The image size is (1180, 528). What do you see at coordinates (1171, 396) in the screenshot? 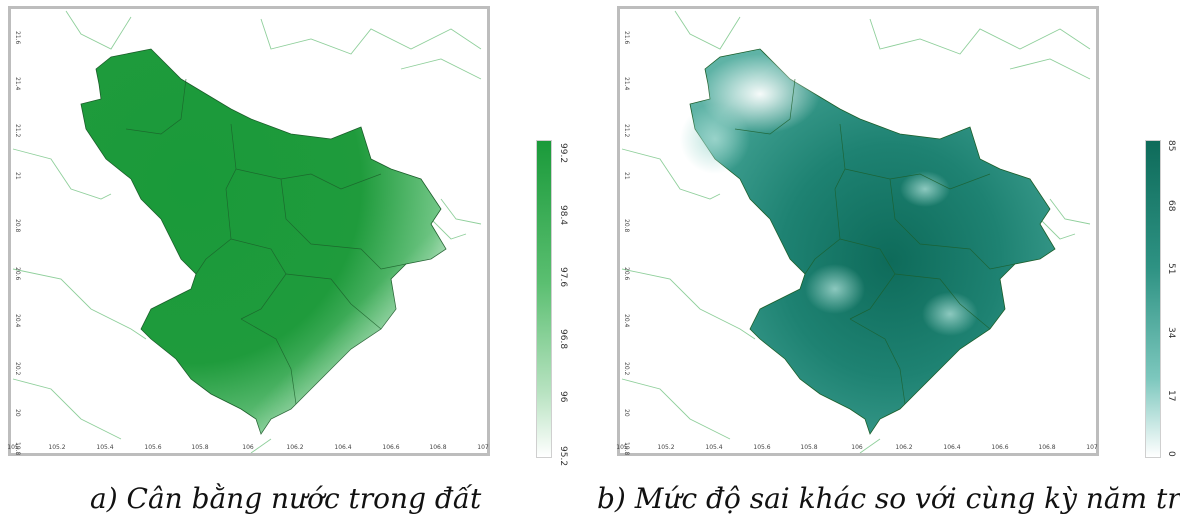
I see `colorbar-tick-label: 17` at bounding box center [1171, 396].